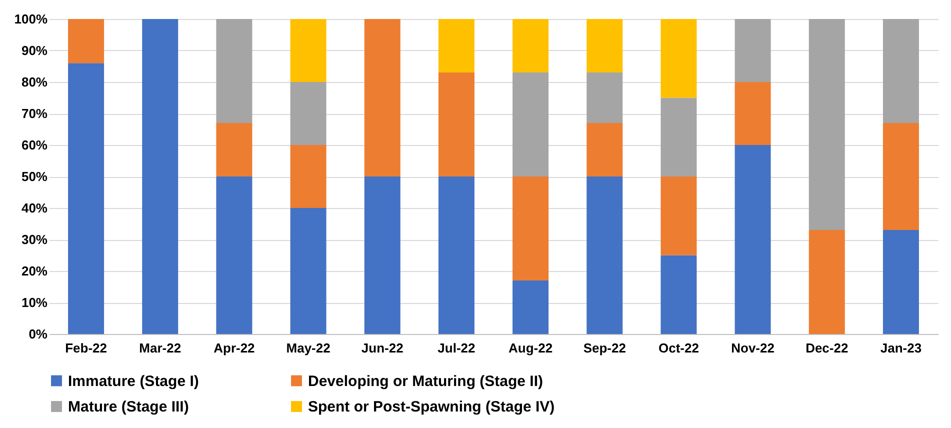 Image resolution: width=951 pixels, height=428 pixels. What do you see at coordinates (34, 302) in the screenshot?
I see `y-tick-label: 10%` at bounding box center [34, 302].